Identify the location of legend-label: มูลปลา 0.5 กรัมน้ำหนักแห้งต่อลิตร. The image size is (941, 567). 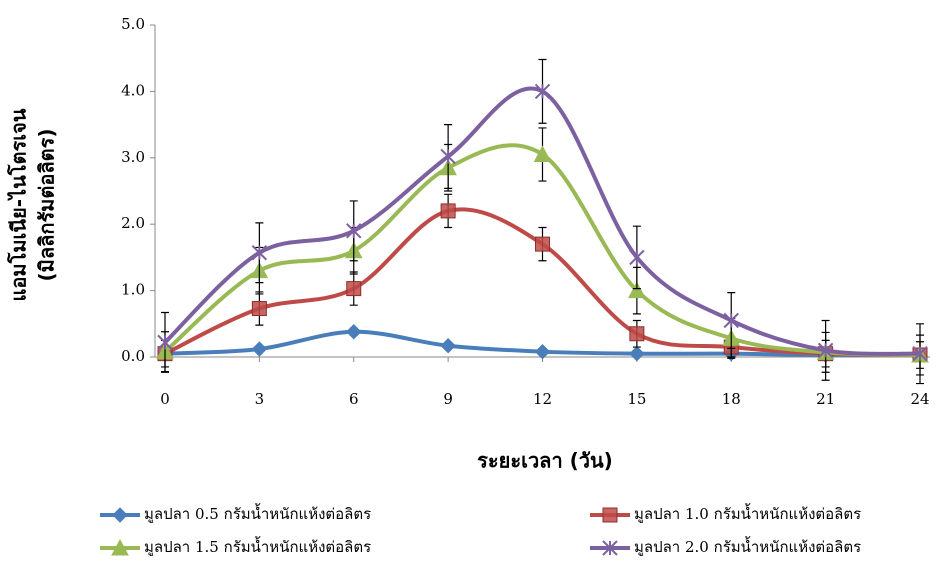
(257, 513).